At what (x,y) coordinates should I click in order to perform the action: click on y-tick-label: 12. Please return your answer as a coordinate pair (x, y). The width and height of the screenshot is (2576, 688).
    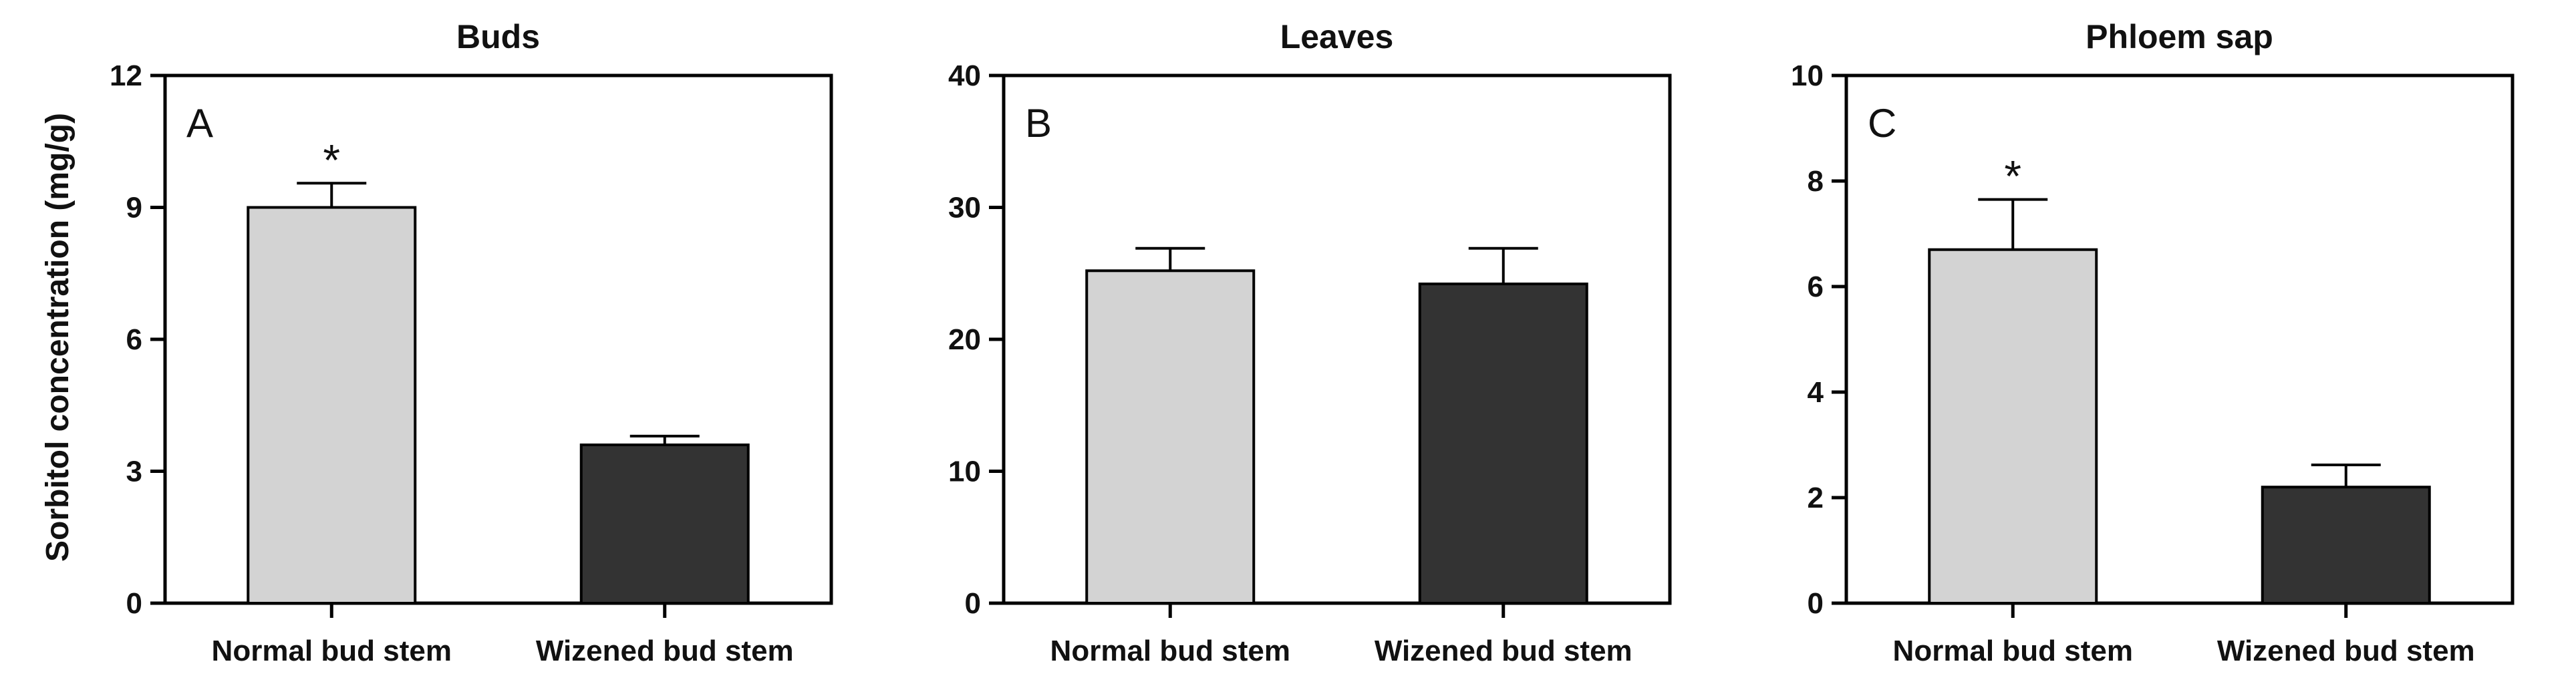
    Looking at the image, I should click on (126, 75).